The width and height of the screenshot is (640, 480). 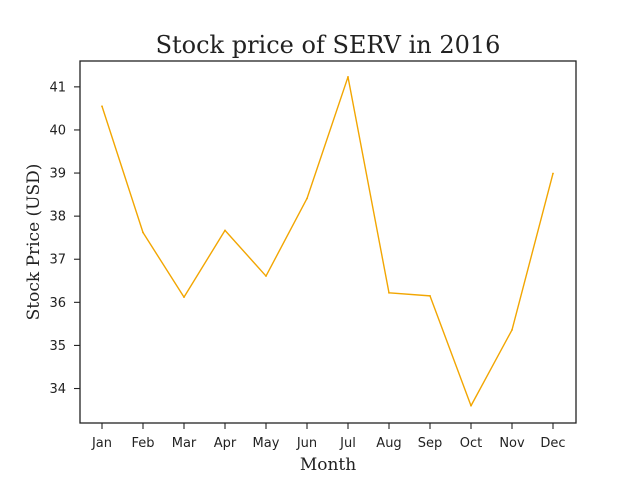 I want to click on y-axis: 34 35 36 37 38 39 40 41, so click(x=64, y=238).